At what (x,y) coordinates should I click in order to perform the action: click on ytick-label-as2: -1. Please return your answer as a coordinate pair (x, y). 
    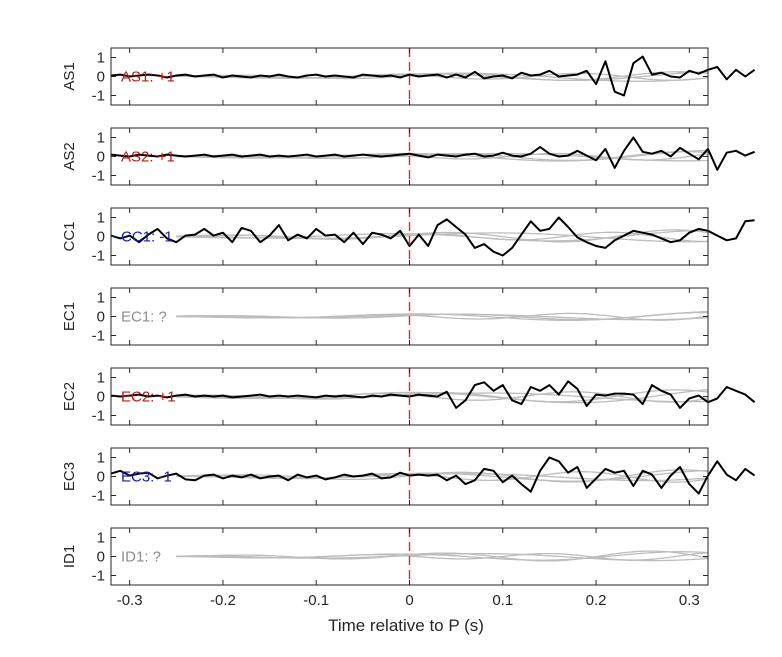
    Looking at the image, I should click on (98, 176).